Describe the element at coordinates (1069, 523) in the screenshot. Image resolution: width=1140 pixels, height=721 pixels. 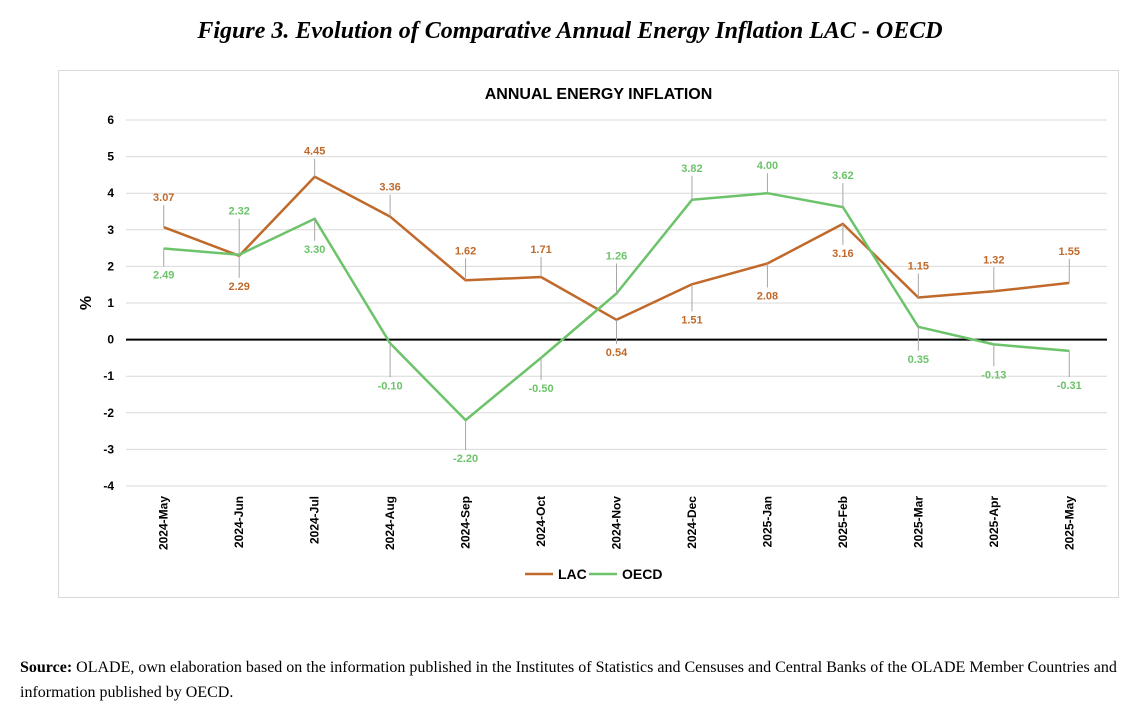
I see `x-tick-label: 2025-May` at that location.